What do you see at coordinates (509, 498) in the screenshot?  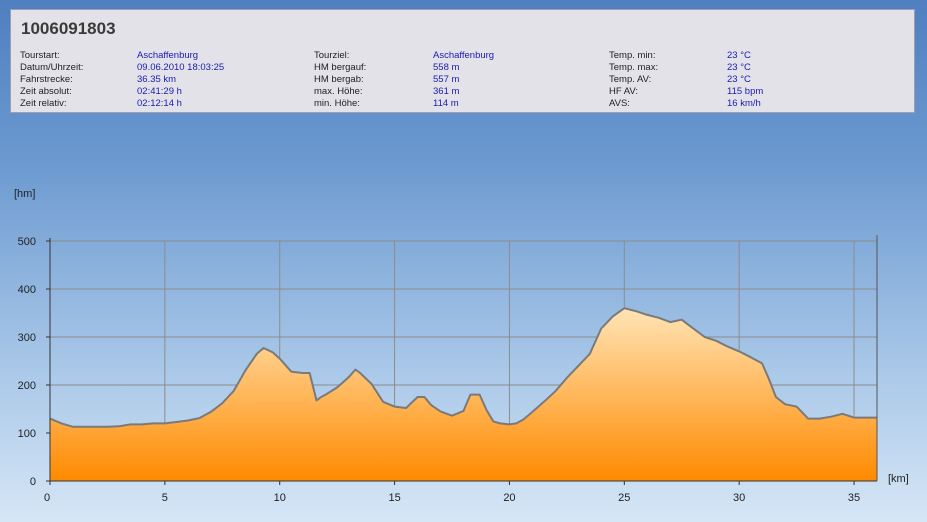 I see `x-tick-label: 20` at bounding box center [509, 498].